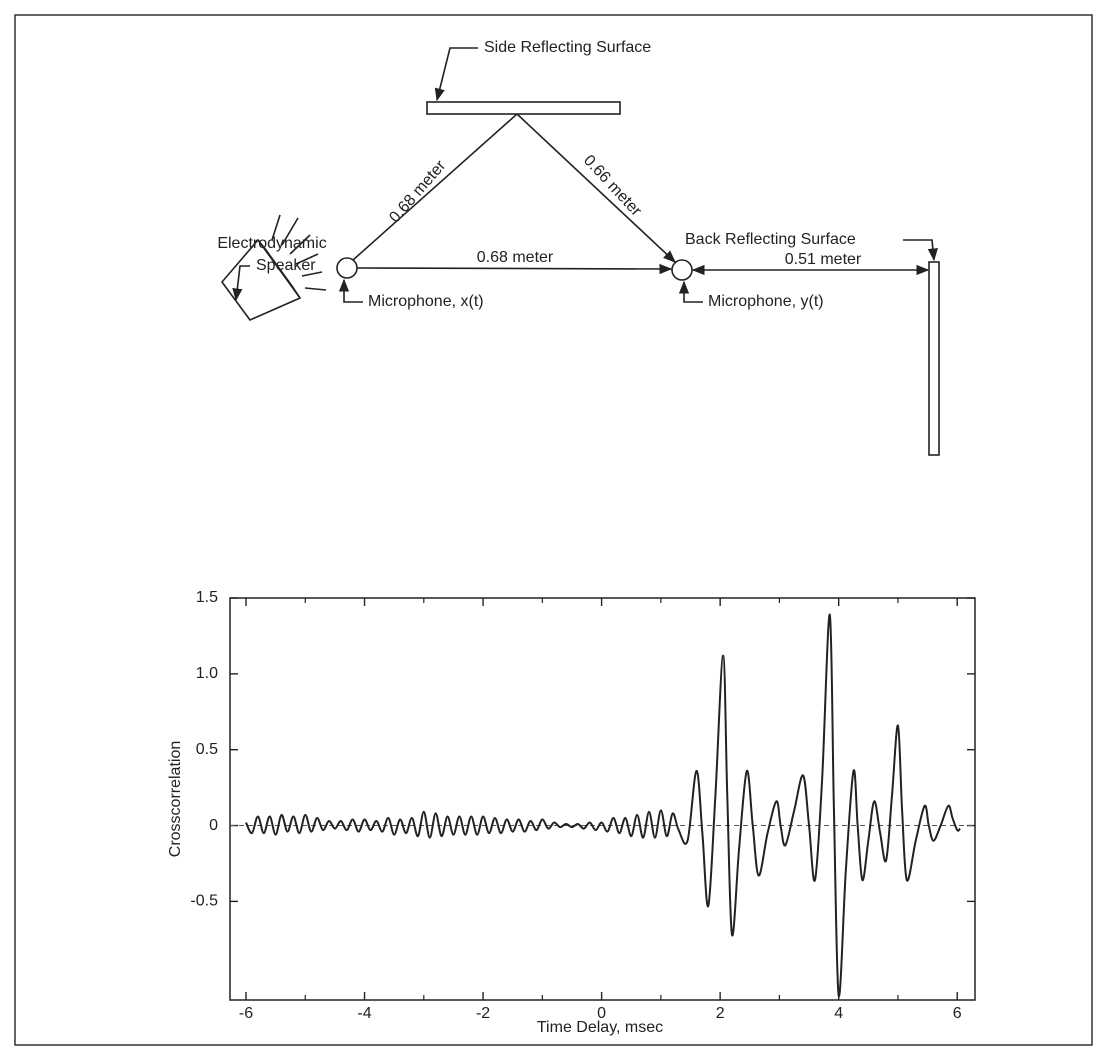 This screenshot has height=1060, width=1107. What do you see at coordinates (600, 1027) in the screenshot?
I see `x-axis-label: Time Delay, msec` at bounding box center [600, 1027].